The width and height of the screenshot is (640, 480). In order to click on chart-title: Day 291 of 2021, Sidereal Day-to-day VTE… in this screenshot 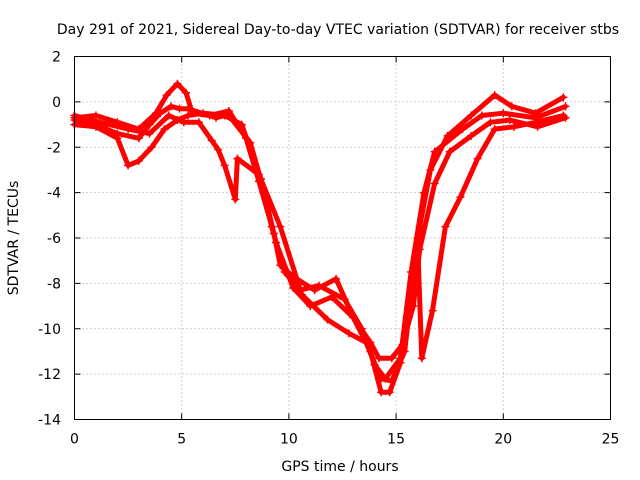, I will do `click(338, 30)`.